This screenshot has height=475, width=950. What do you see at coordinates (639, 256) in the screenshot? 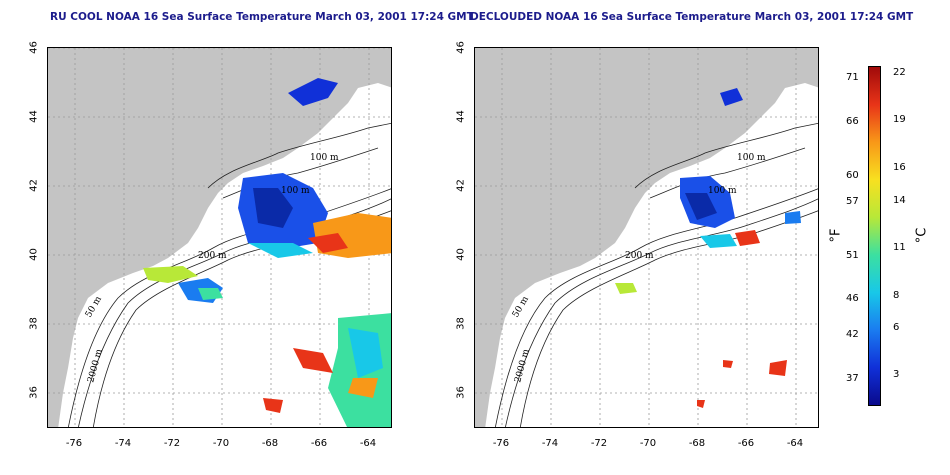
I see `contour-label-right-2: 200 m` at bounding box center [639, 256].